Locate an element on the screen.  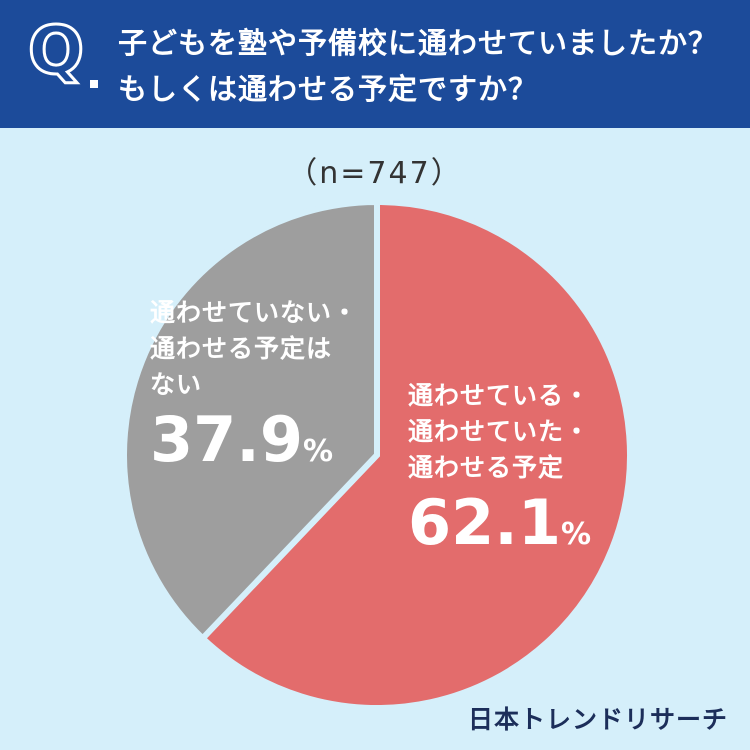
slice-value-number: 37.9 is located at coordinates (226, 439).